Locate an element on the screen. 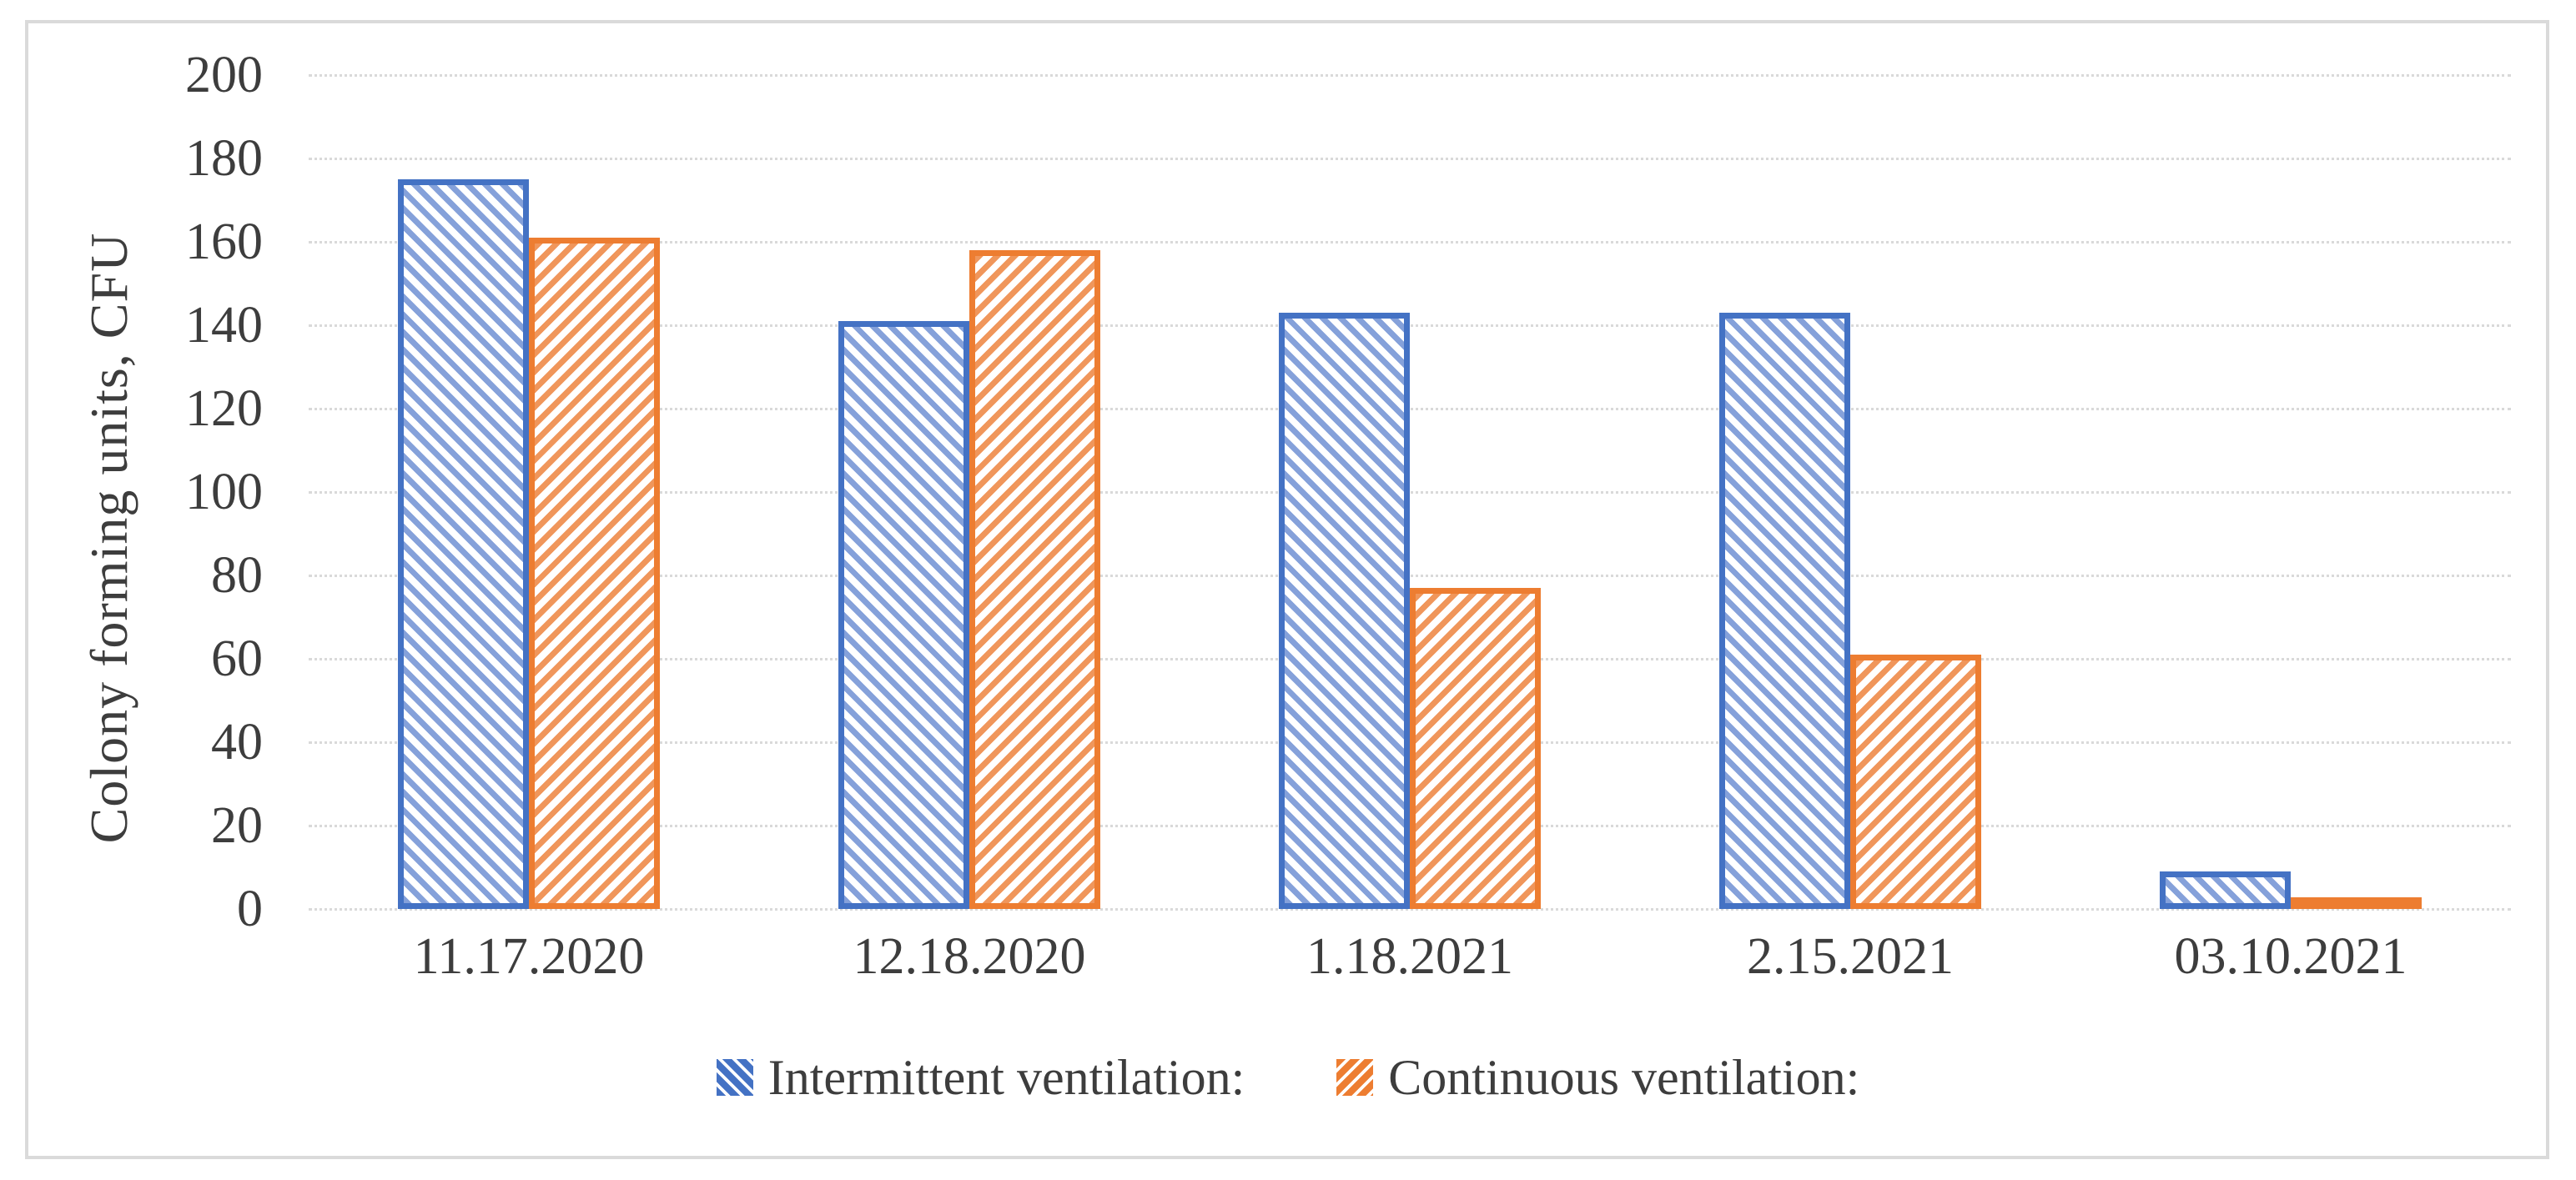 The height and width of the screenshot is (1180, 2576). bar-continuous-12.18.2020 is located at coordinates (1034, 579).